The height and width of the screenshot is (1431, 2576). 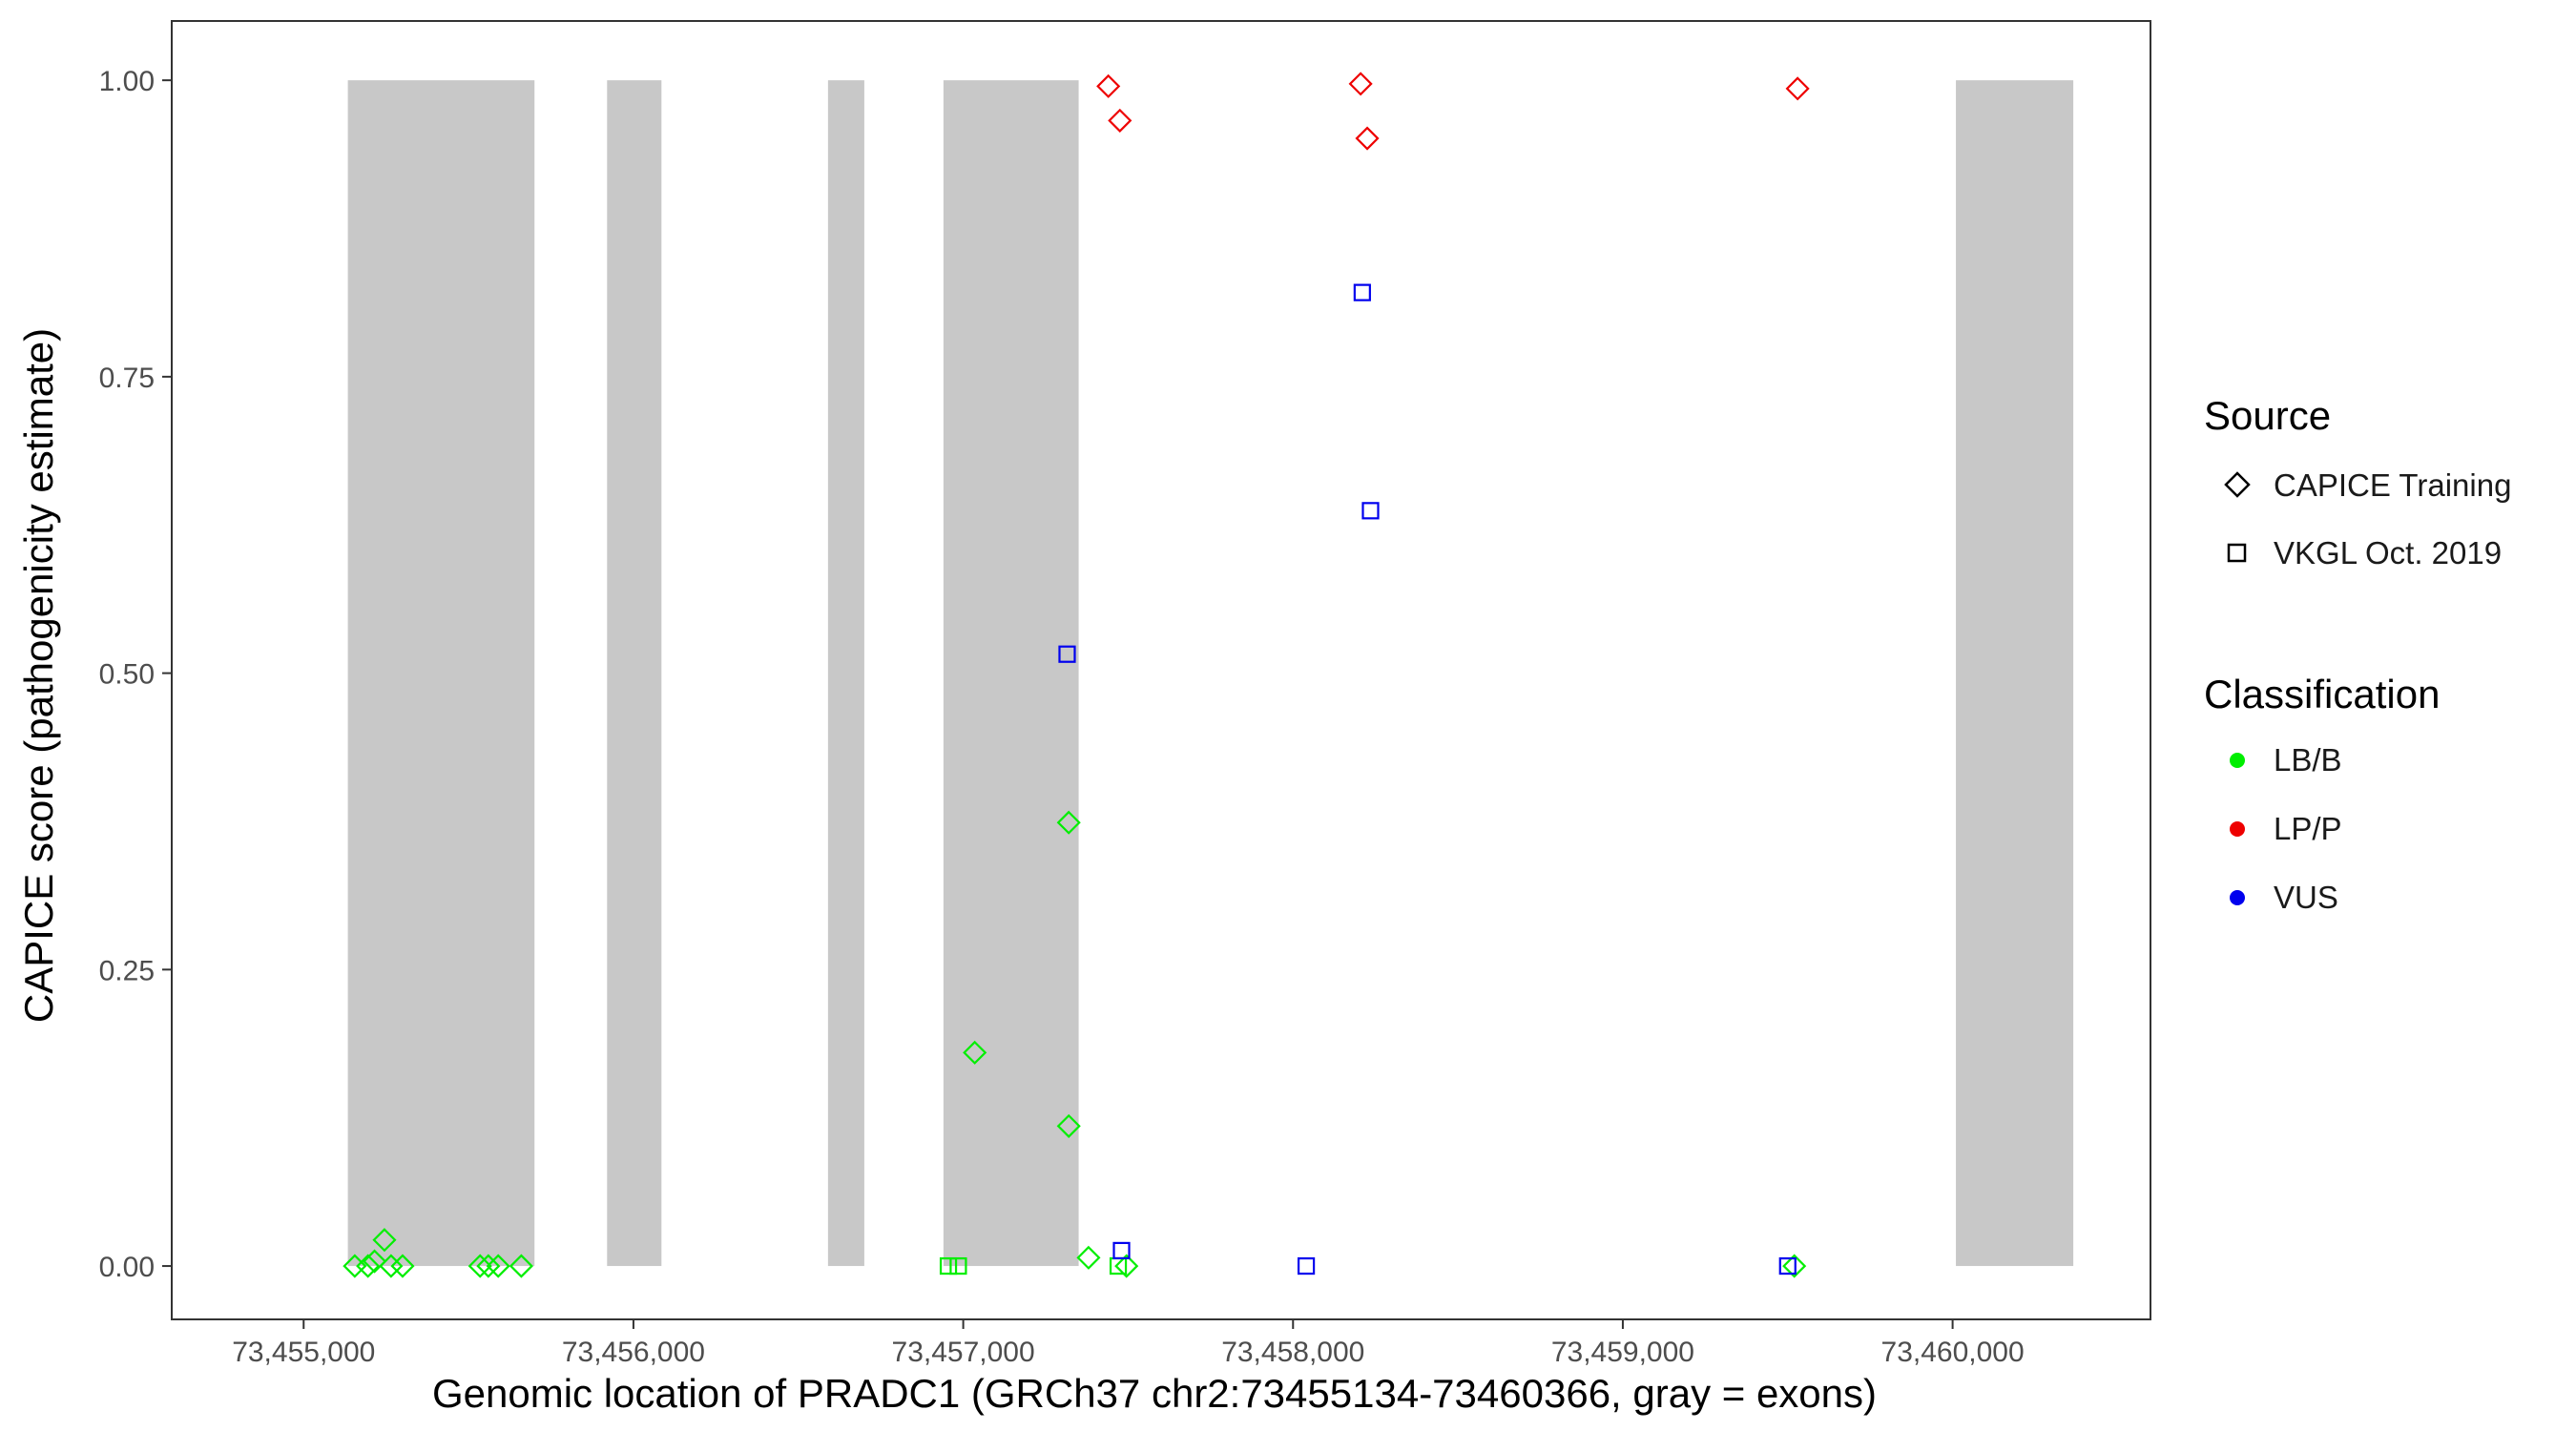 I want to click on legend-item-vus: VUS, so click(x=2284, y=898).